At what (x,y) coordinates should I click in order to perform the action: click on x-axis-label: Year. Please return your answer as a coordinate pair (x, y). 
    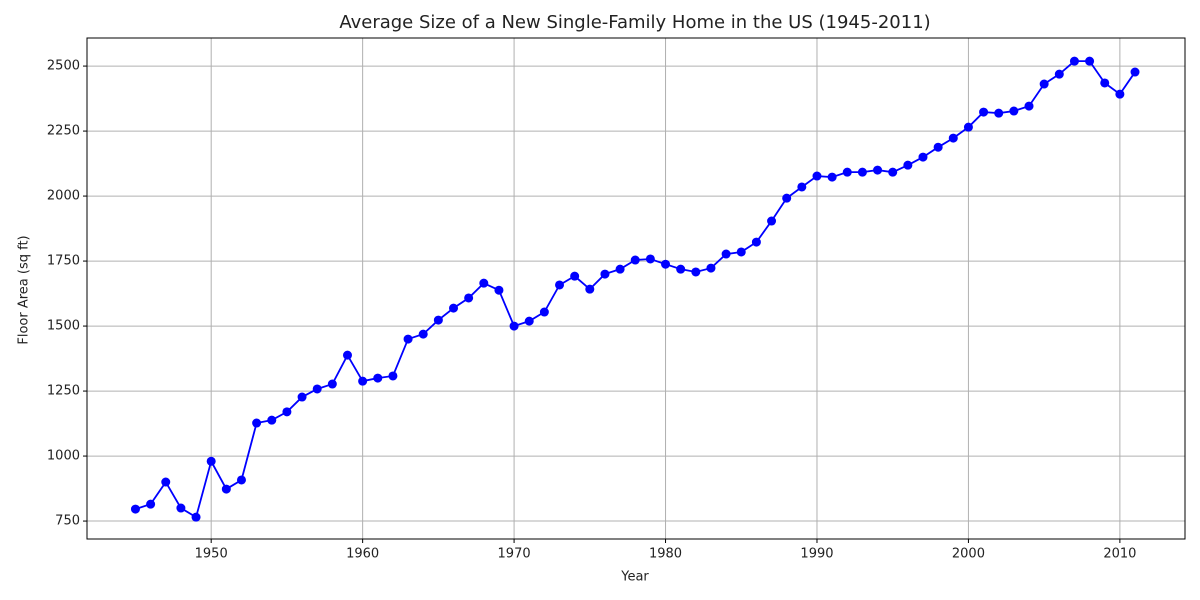
    Looking at the image, I should click on (634, 577).